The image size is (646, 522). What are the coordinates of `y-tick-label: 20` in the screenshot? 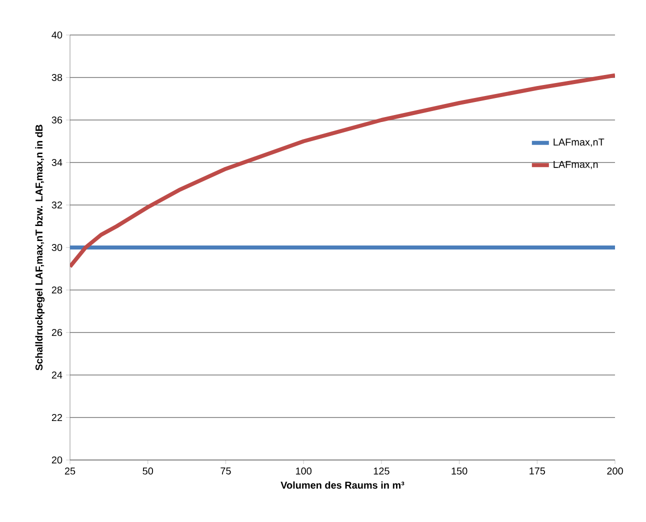 It's located at (57, 460).